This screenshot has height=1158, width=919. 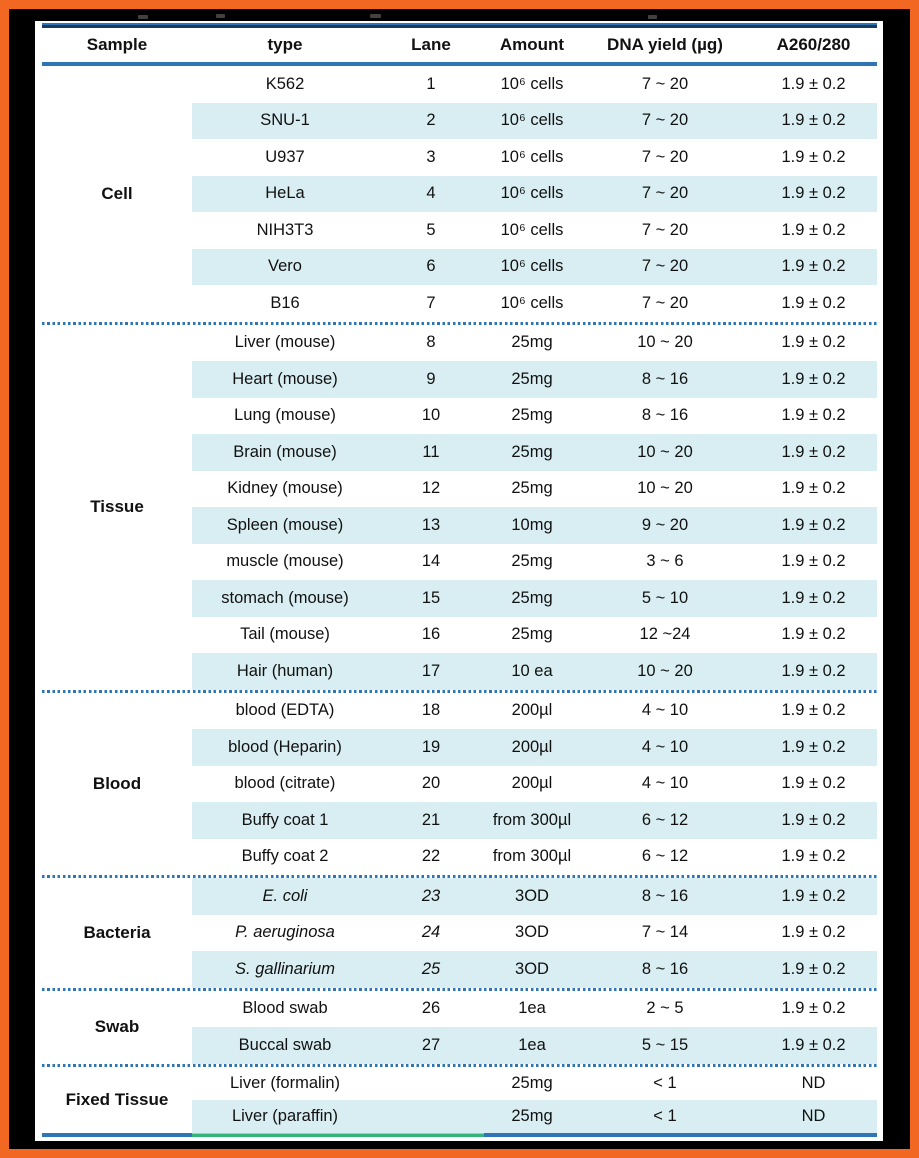 I want to click on cell-type: Blood swab, so click(x=285, y=1008).